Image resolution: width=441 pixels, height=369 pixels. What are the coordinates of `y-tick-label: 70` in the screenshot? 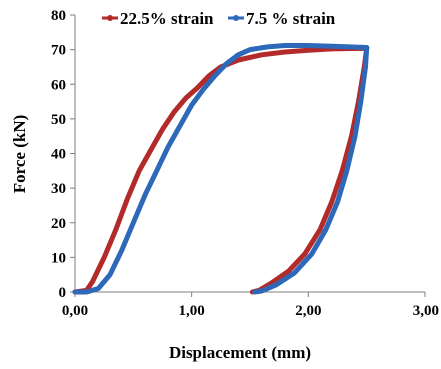 It's located at (58, 51).